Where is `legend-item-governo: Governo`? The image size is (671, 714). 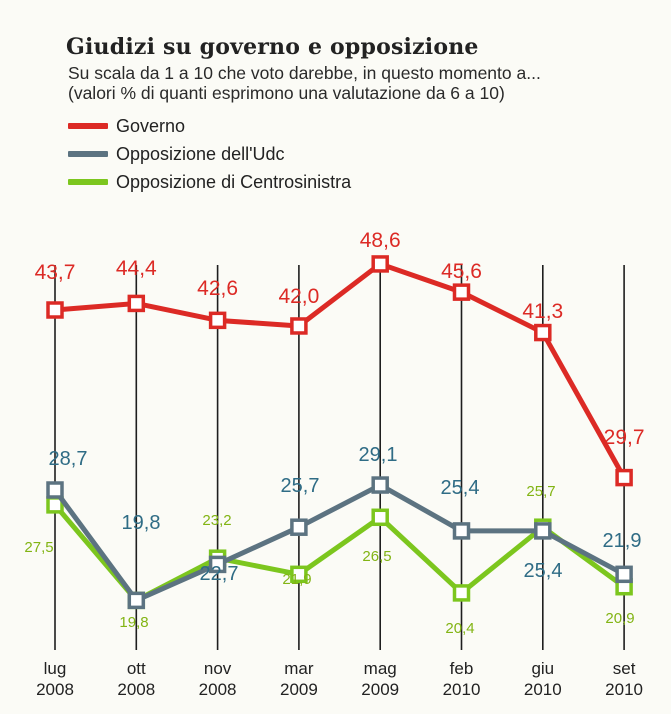
legend-item-governo: Governo is located at coordinates (209, 126).